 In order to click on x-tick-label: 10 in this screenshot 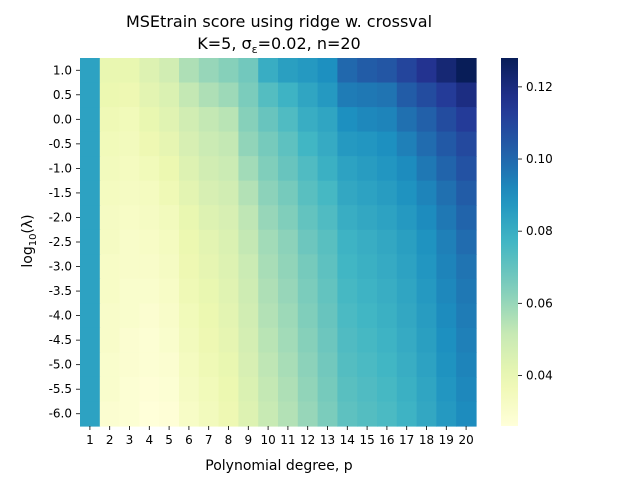, I will do `click(267, 440)`.